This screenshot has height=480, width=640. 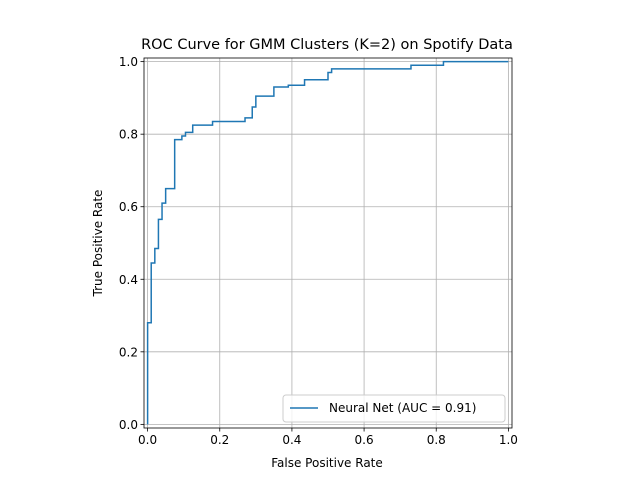 I want to click on x-tick-label: 0.4, so click(x=291, y=440).